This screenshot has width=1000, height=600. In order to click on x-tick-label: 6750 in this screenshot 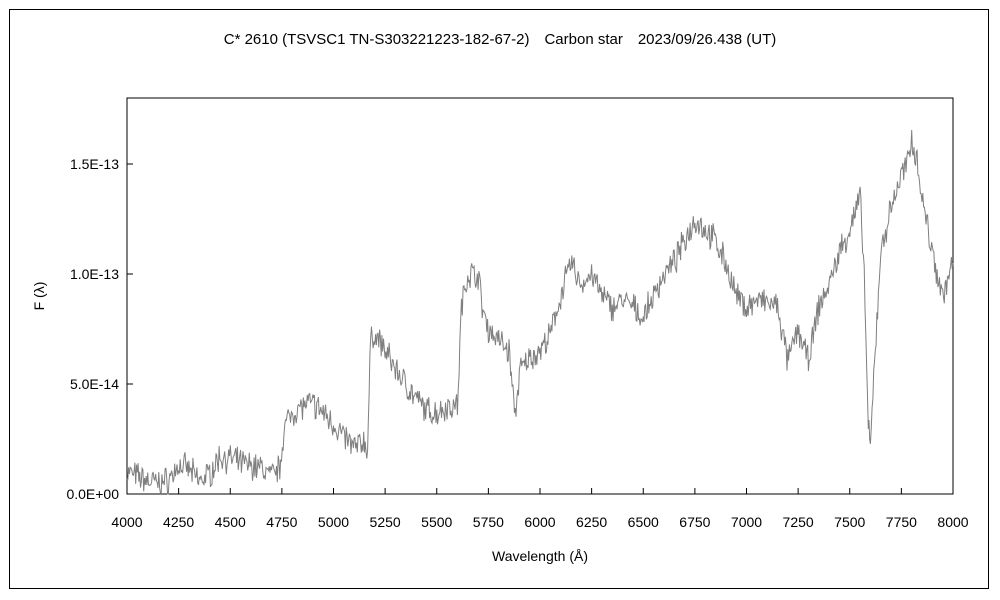, I will do `click(694, 522)`.